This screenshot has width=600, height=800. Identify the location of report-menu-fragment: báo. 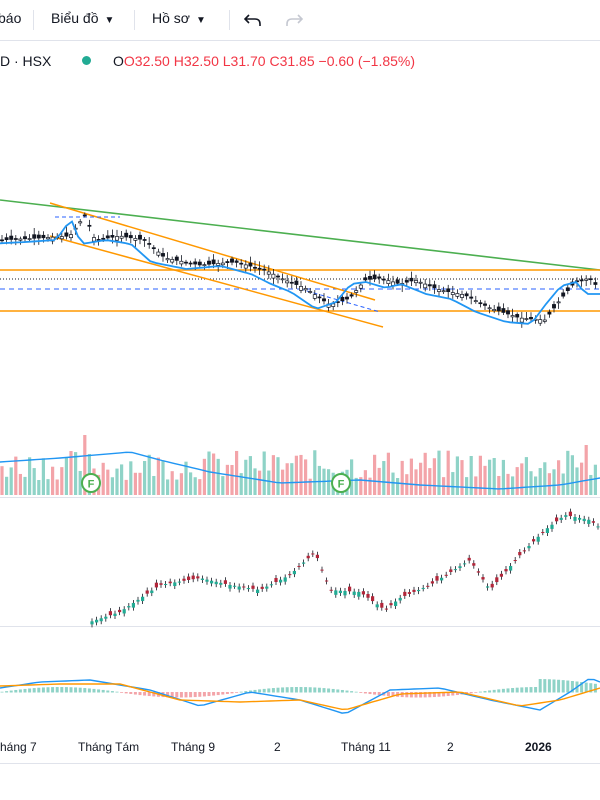
(11, 18).